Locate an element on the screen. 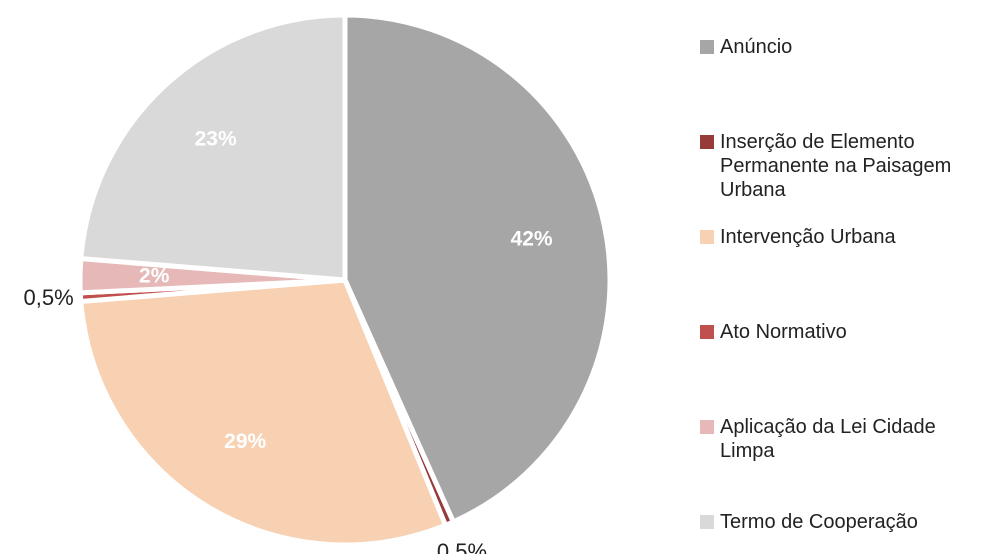 Image resolution: width=1002 pixels, height=554 pixels. pie-slice is located at coordinates (213, 147).